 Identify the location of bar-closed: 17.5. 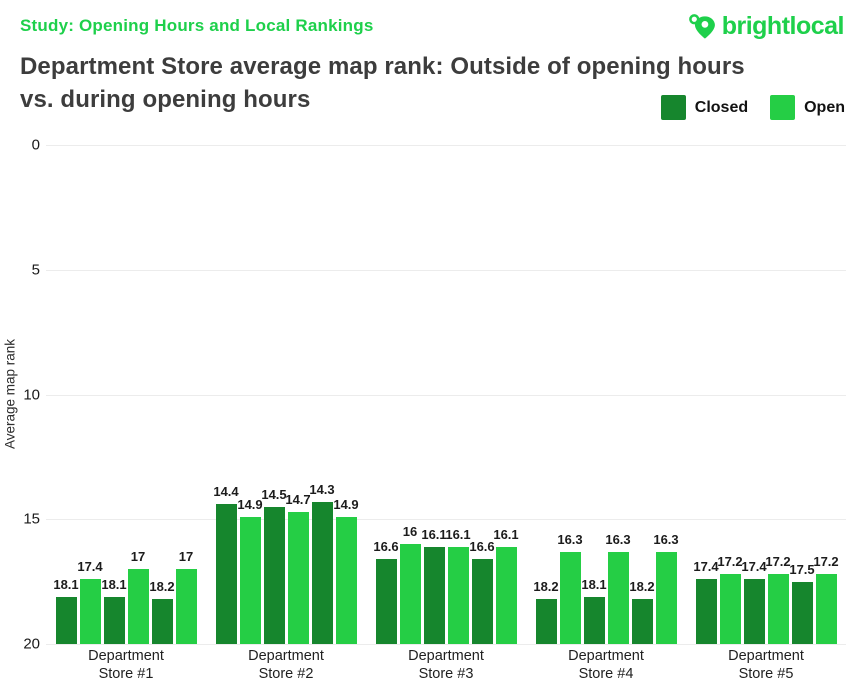
(802, 603).